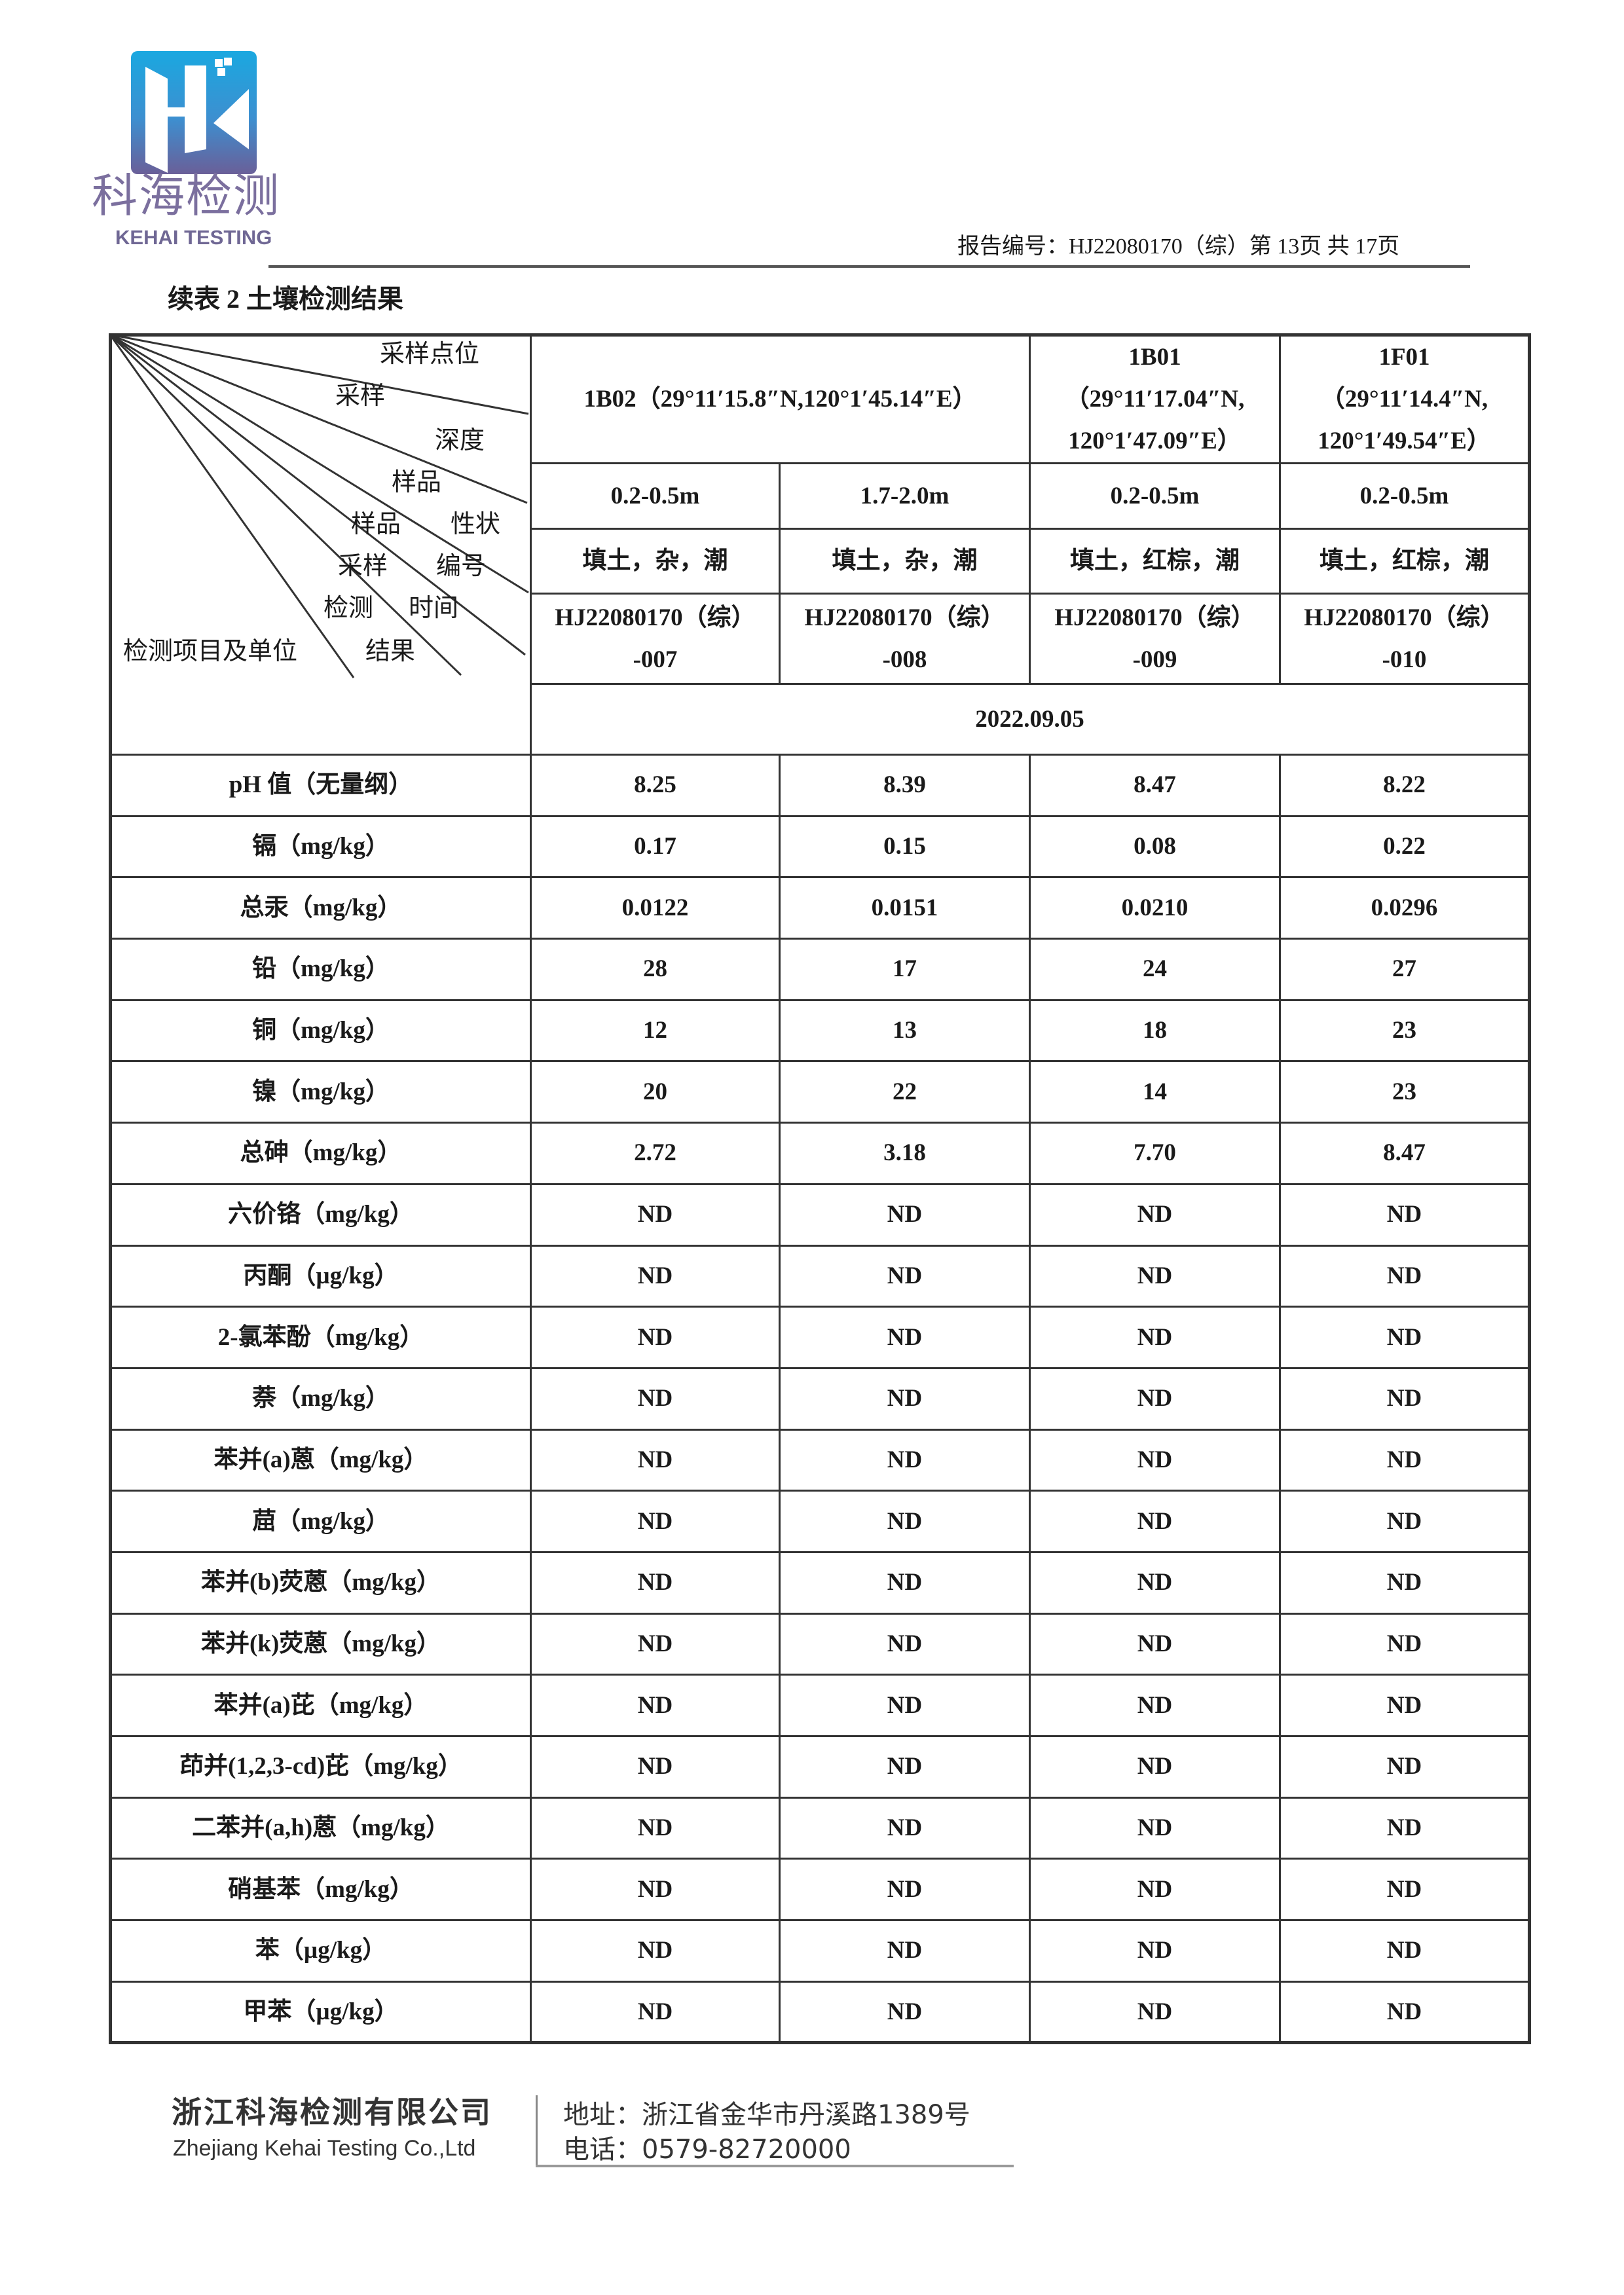  I want to click on result-value: 0.08, so click(1155, 847).